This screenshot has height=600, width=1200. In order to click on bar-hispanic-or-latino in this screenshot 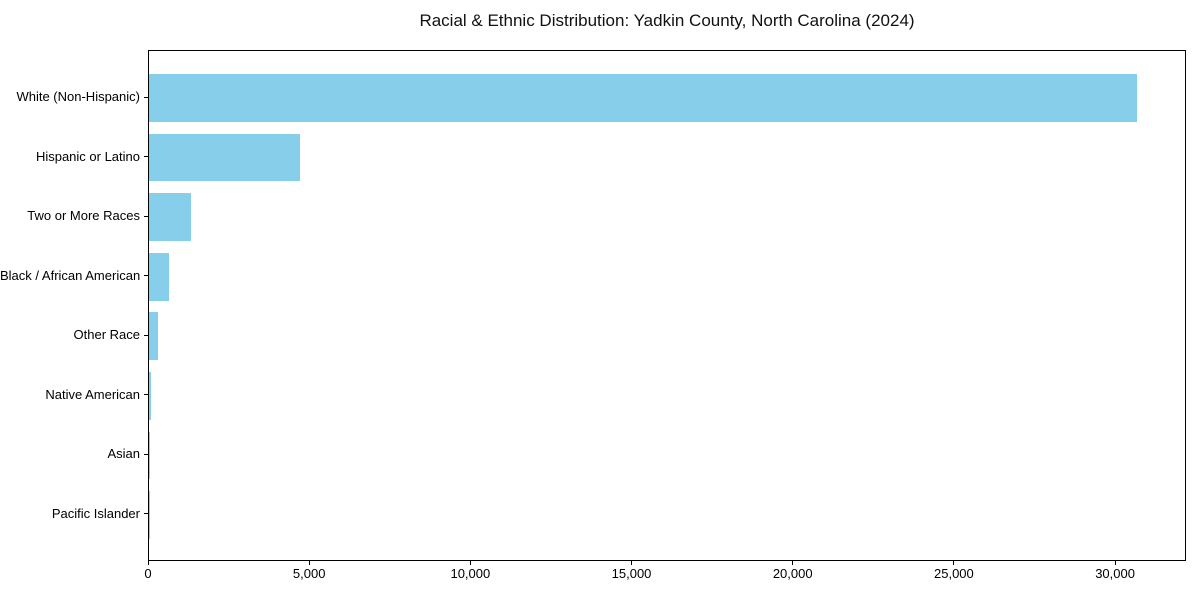, I will do `click(224, 157)`.